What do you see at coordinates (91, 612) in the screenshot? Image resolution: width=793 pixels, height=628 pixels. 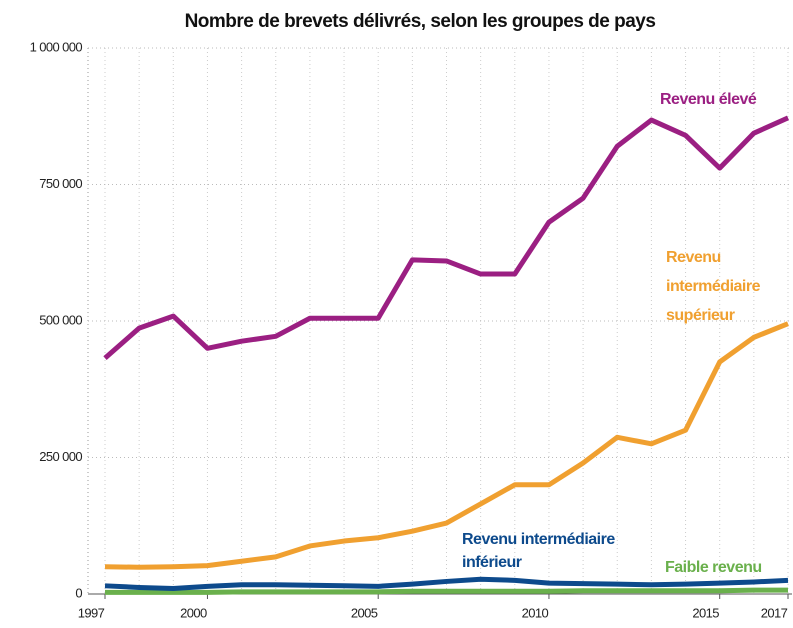 I see `x-tick-label: 1997` at bounding box center [91, 612].